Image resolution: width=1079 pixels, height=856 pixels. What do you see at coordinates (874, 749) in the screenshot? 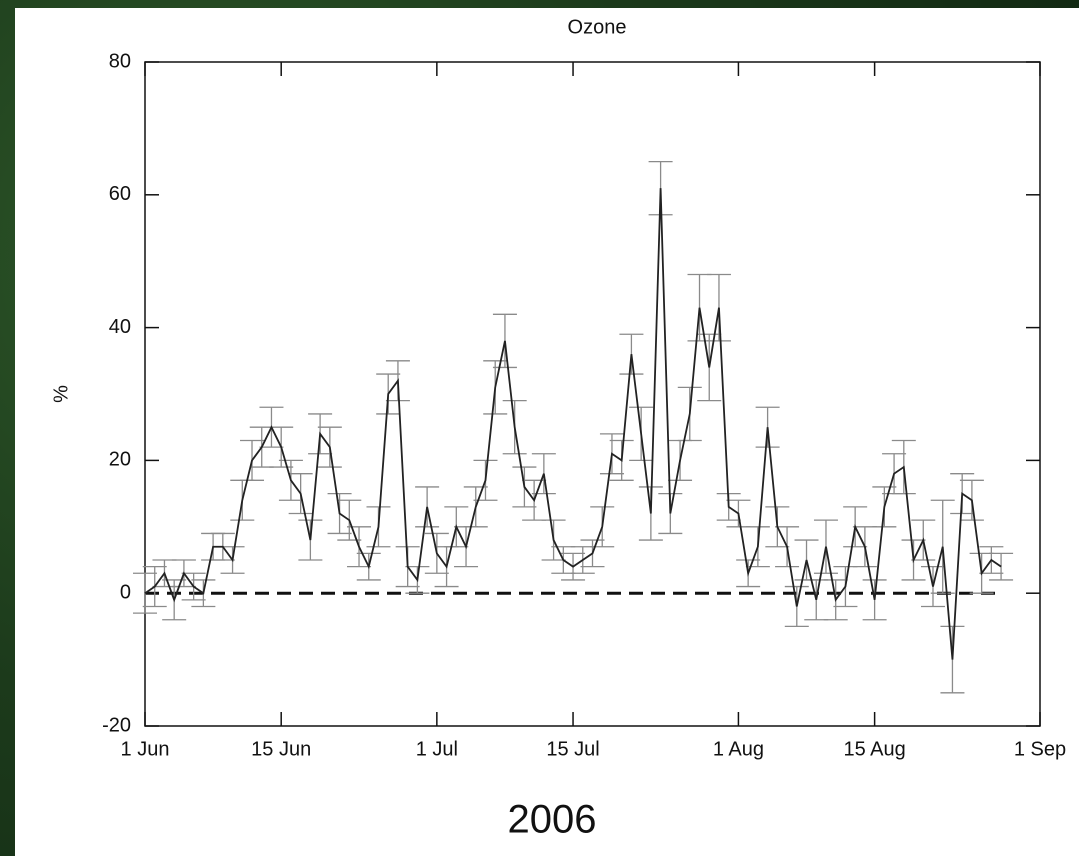
I see `x-tick-label: 15 Aug` at bounding box center [874, 749].